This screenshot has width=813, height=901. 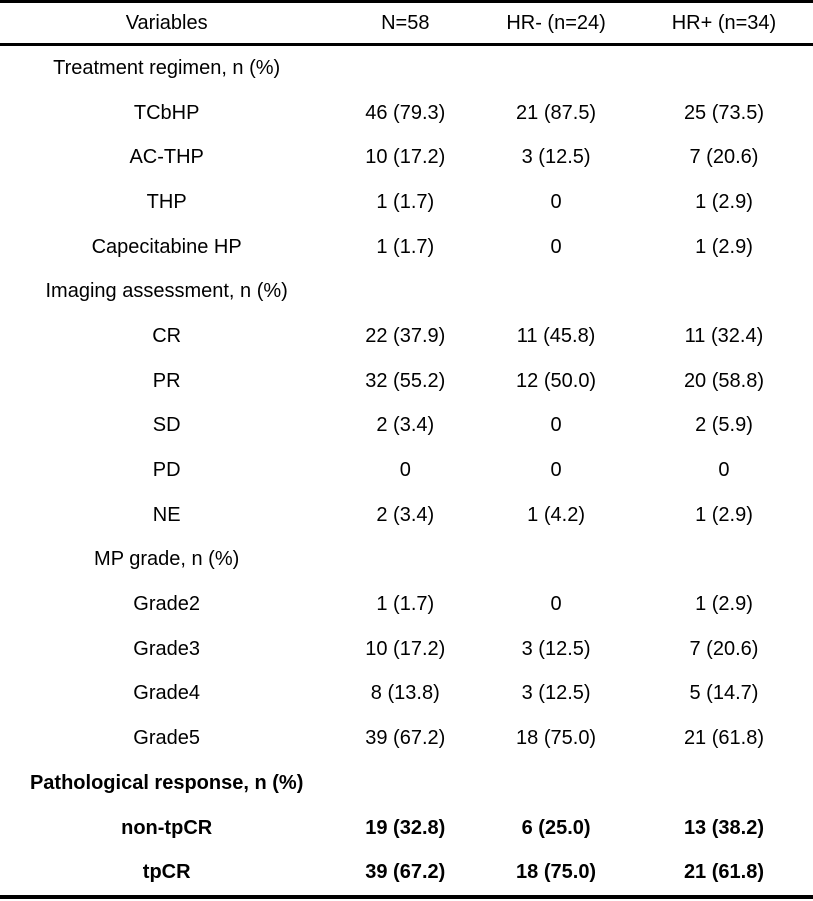 What do you see at coordinates (556, 335) in the screenshot?
I see `value-cell: 11 (45.8)` at bounding box center [556, 335].